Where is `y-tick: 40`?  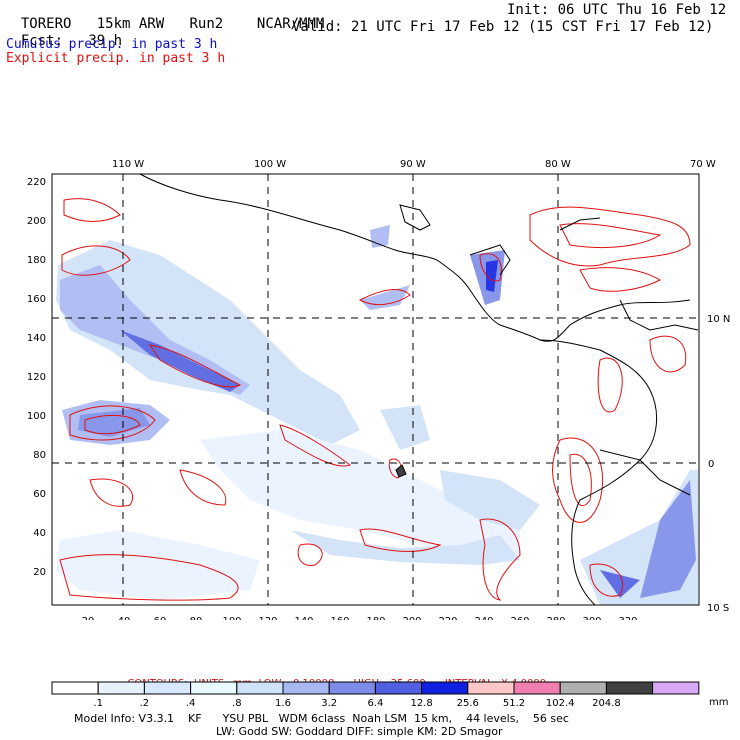
y-tick: 40 is located at coordinates (39, 533).